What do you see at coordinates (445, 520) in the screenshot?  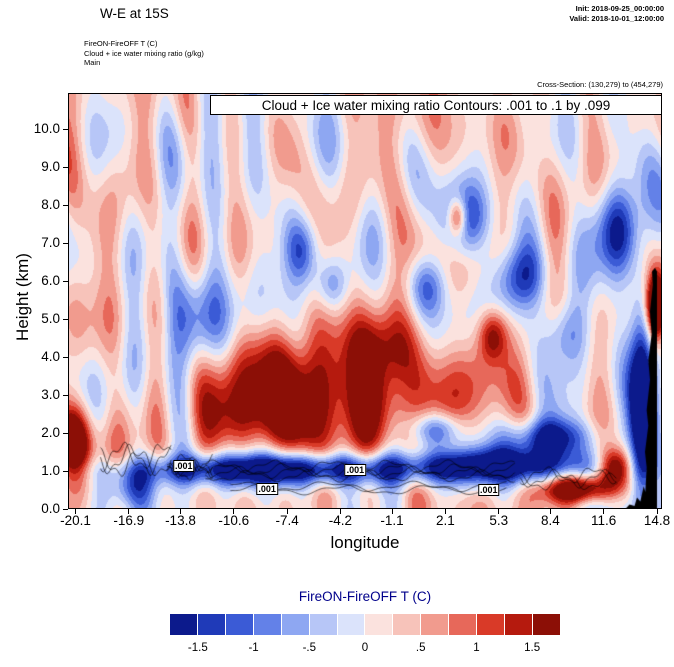 I see `x-axis-tick-label: 2.1` at bounding box center [445, 520].